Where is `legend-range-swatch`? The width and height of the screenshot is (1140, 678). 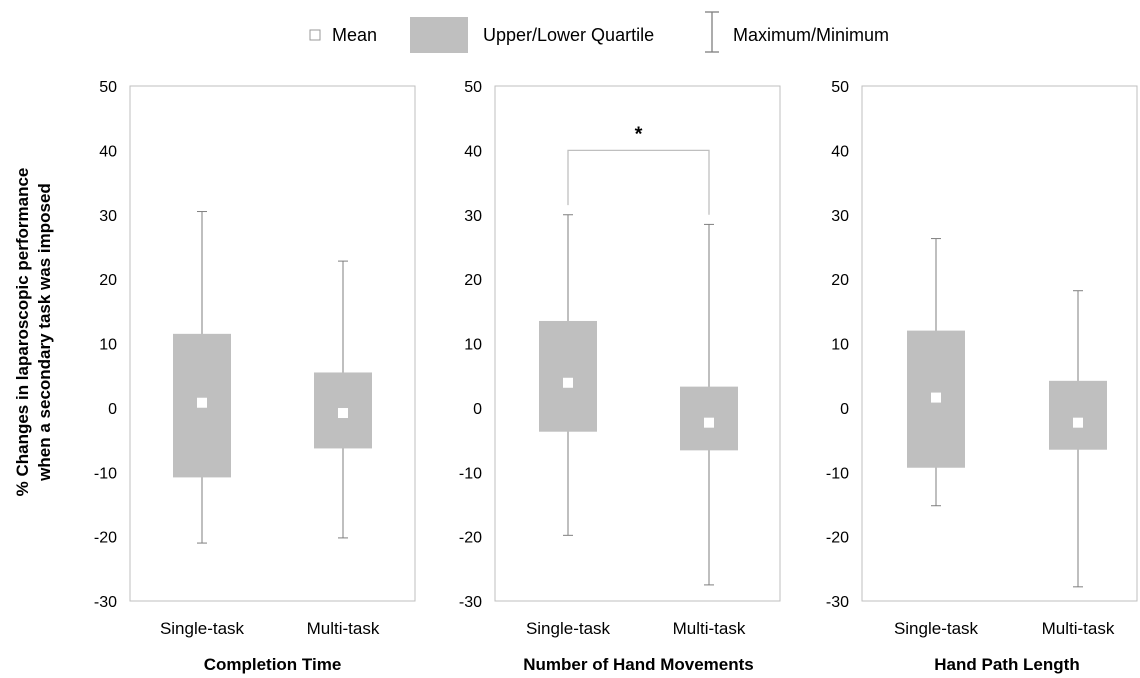 legend-range-swatch is located at coordinates (712, 32).